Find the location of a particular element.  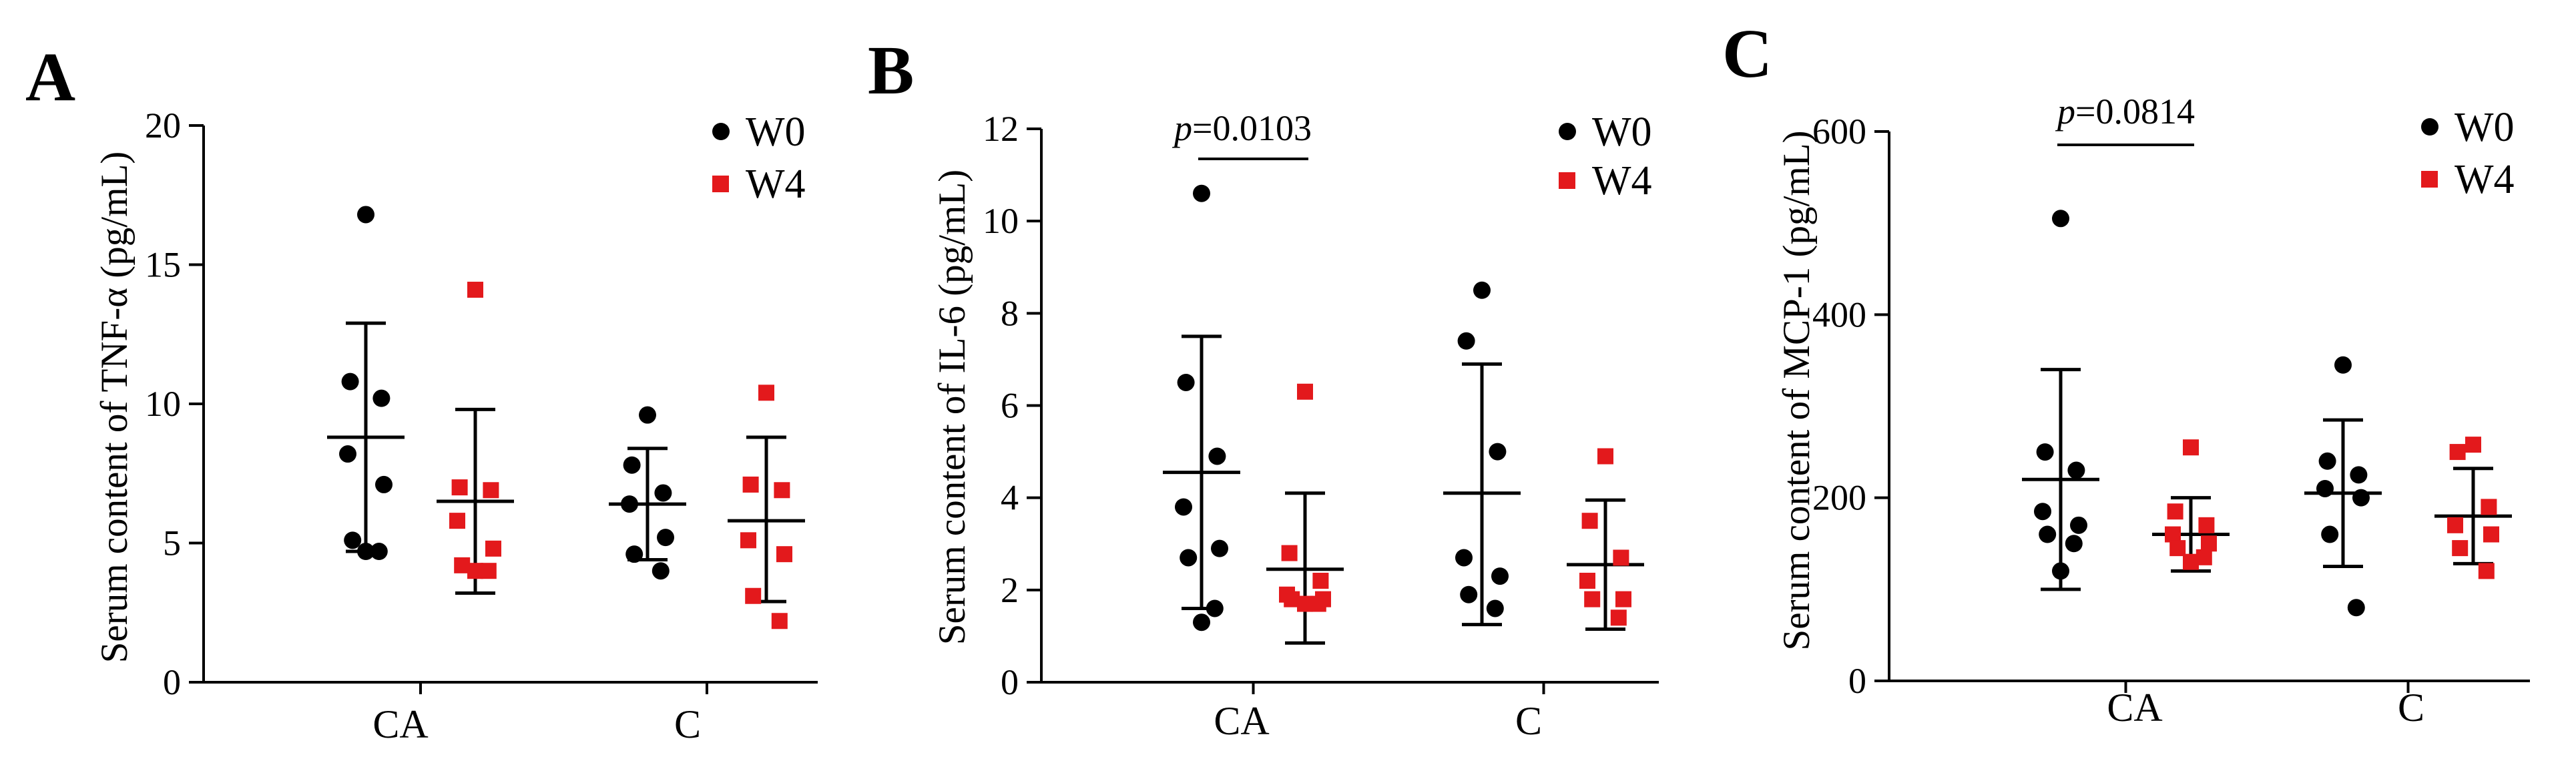

legend-a: W0 W4 is located at coordinates (759, 158).